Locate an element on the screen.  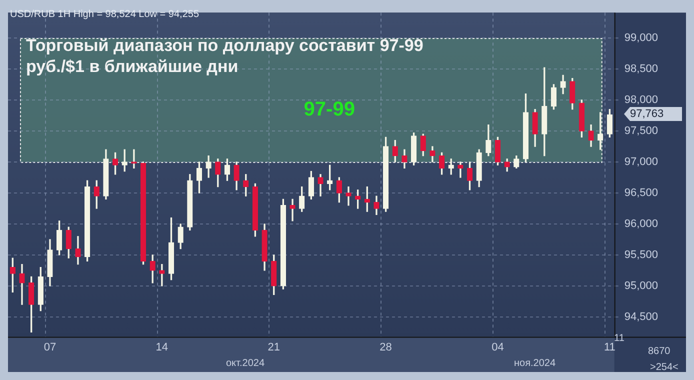
x-tick-label: 28 is located at coordinates (386, 347).